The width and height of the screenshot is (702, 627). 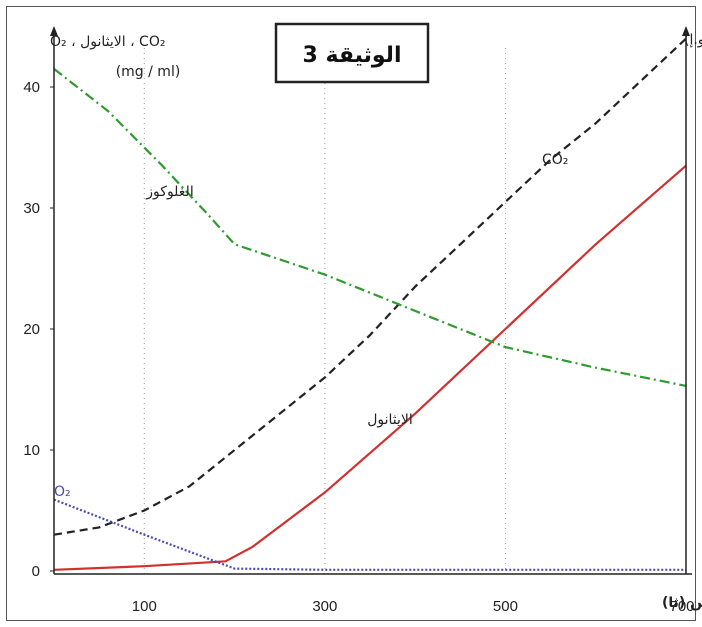 What do you see at coordinates (31, 329) in the screenshot?
I see `y-tick-label-20: 20` at bounding box center [31, 329].